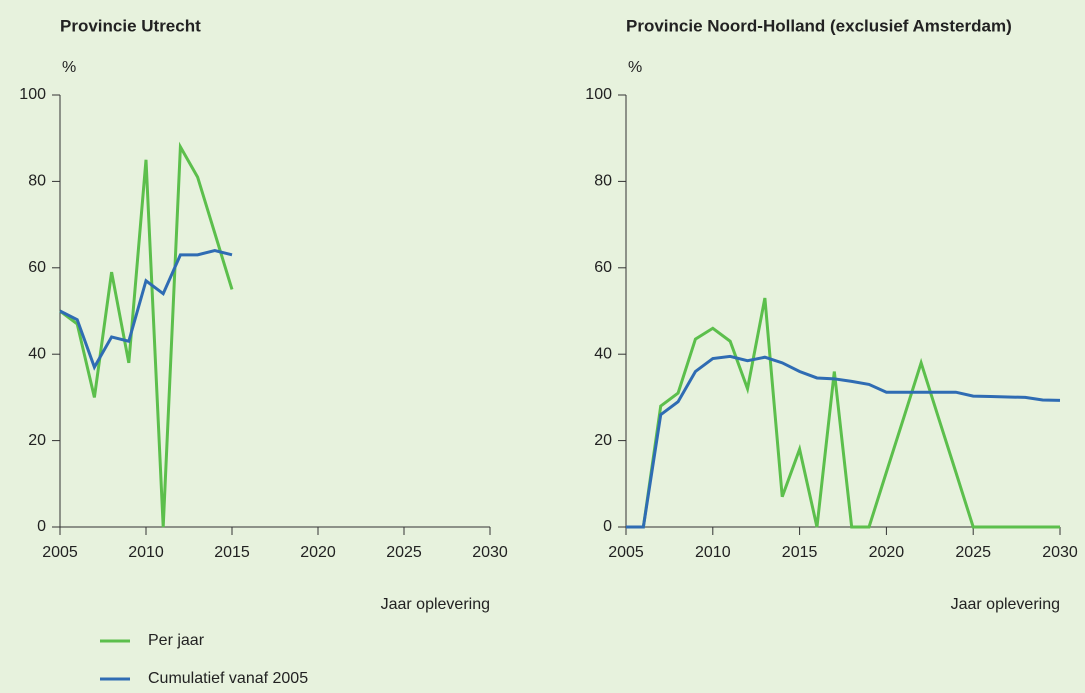 This screenshot has width=1085, height=693. I want to click on chart-title: Provincie Utrecht, so click(130, 25).